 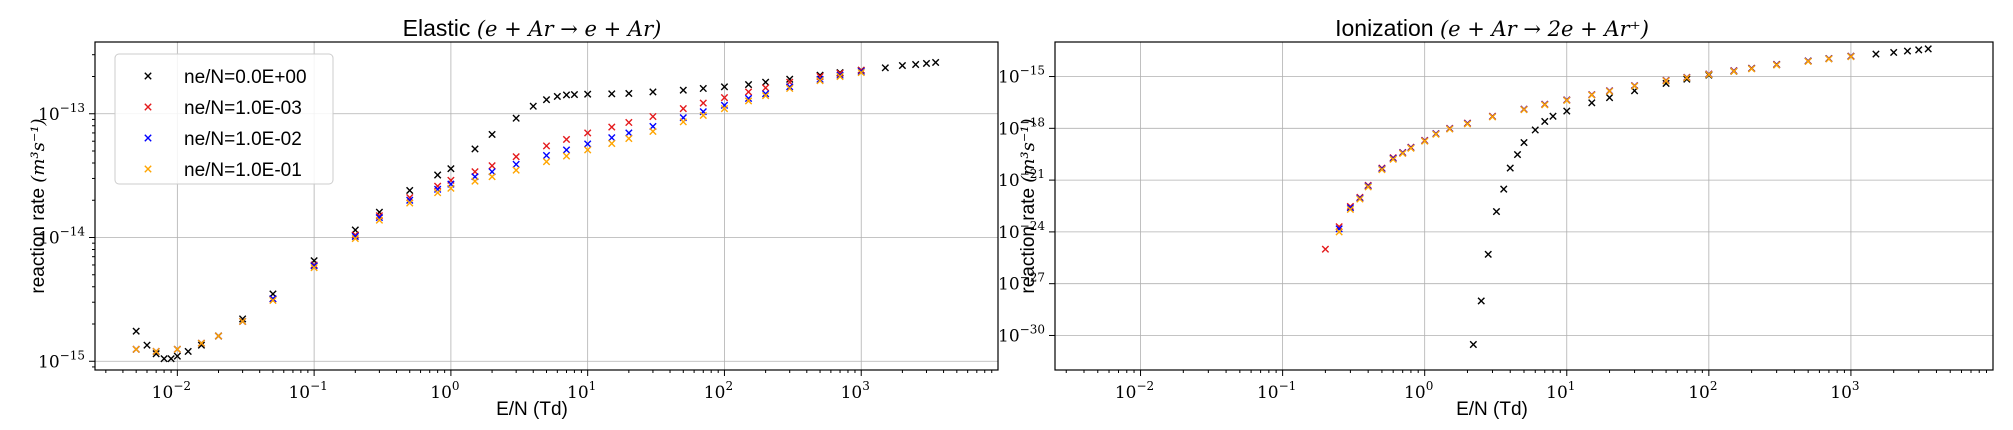 I want to click on elastic-x-axis-label: E/N (Td), so click(x=532, y=409).